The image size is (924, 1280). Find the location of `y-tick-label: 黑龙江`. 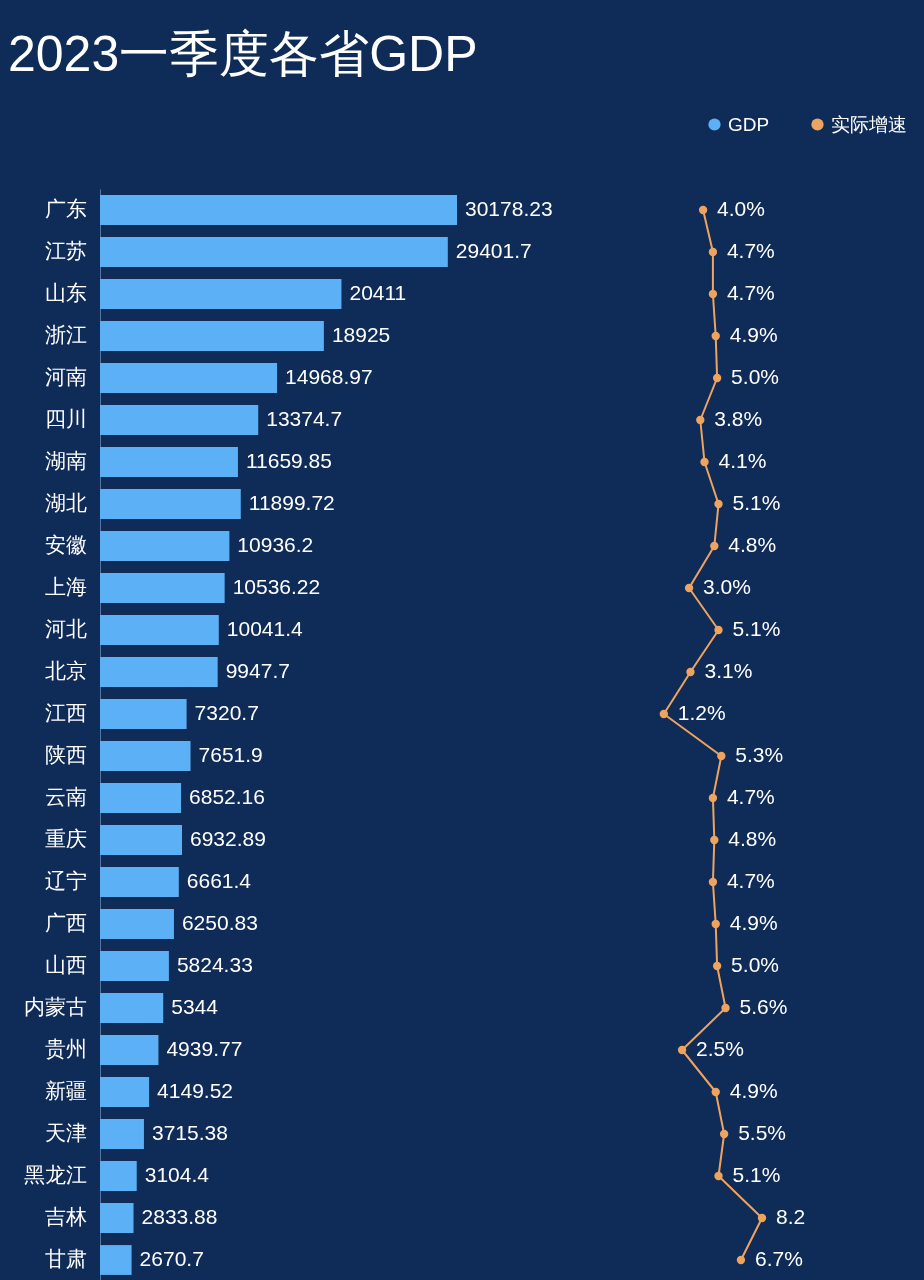

y-tick-label: 黑龙江 is located at coordinates (55, 1174).